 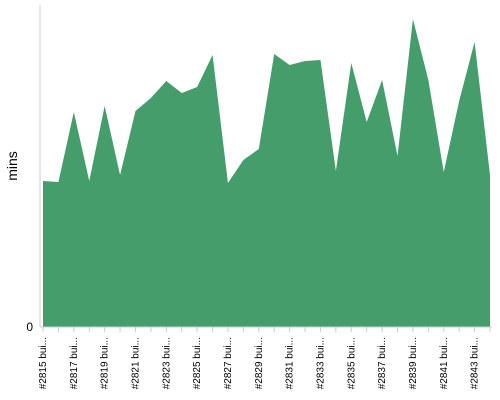 What do you see at coordinates (29, 327) in the screenshot?
I see `y-tick-label: 0` at bounding box center [29, 327].